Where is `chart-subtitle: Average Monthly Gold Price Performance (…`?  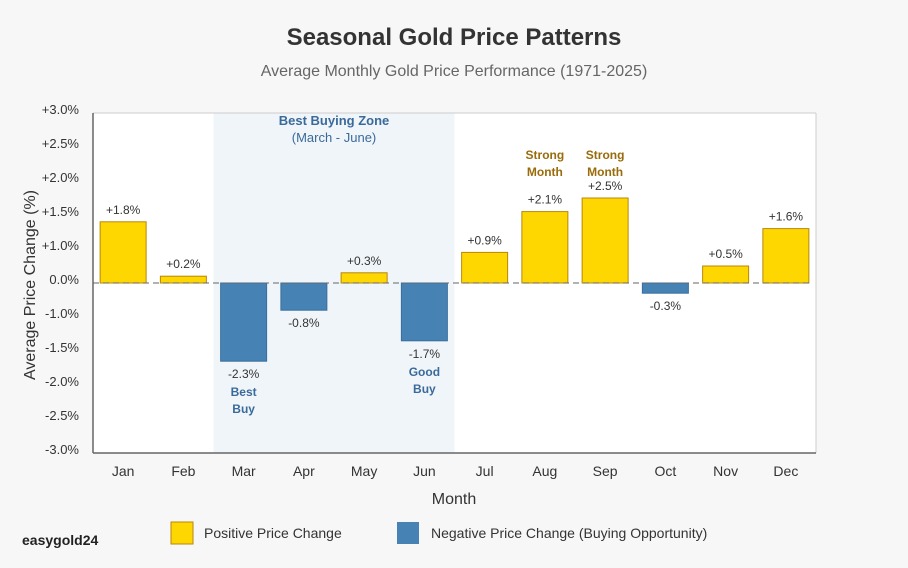 chart-subtitle: Average Monthly Gold Price Performance (… is located at coordinates (454, 71).